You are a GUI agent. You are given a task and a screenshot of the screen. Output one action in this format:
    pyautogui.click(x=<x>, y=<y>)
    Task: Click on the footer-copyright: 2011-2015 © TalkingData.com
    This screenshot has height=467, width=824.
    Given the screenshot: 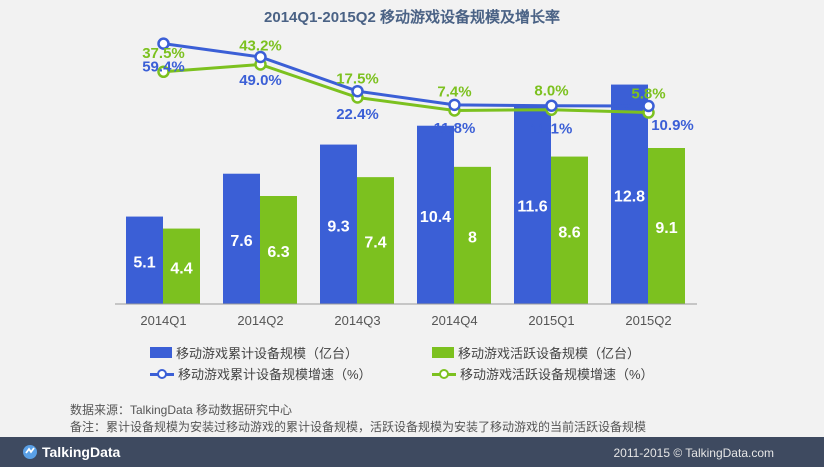 What is the action you would take?
    pyautogui.click(x=694, y=453)
    